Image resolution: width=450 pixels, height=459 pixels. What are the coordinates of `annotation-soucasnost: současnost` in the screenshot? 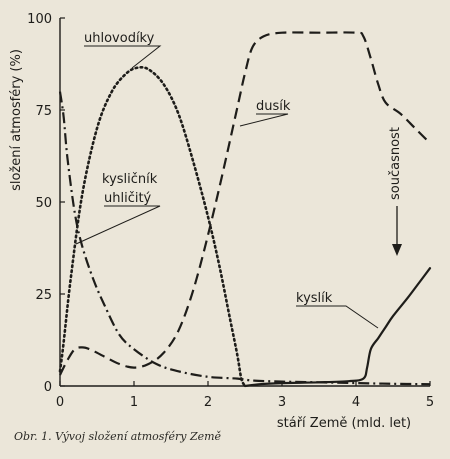 It's located at (395, 163).